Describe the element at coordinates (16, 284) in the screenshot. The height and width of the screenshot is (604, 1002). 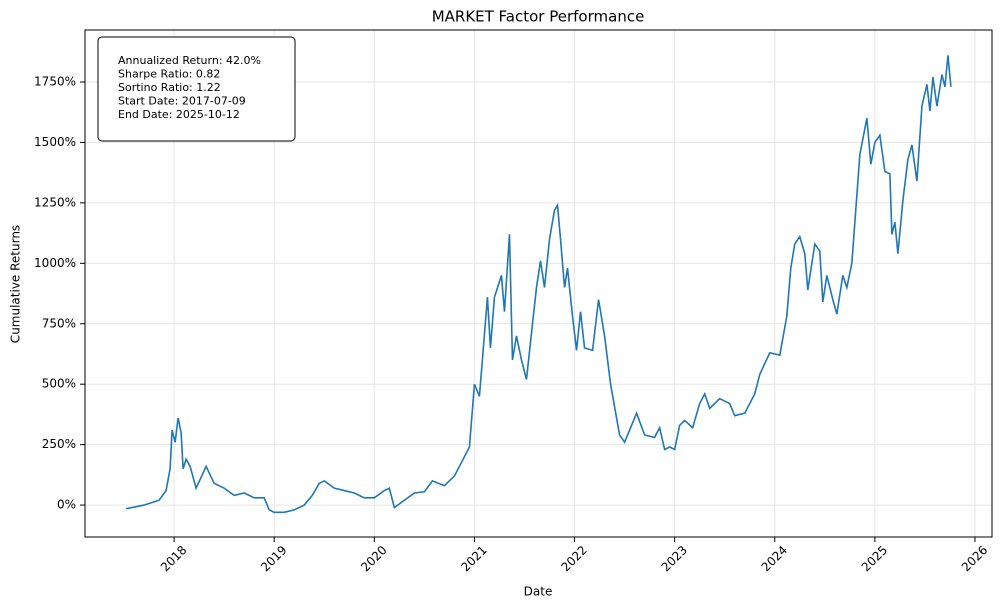
I see `y-axis-label: Cumulative Returns` at that location.